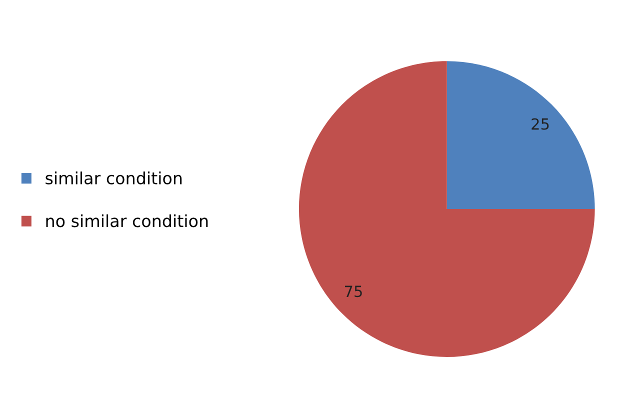 The width and height of the screenshot is (643, 402). Describe the element at coordinates (520, 135) in the screenshot. I see `pie-slice` at that location.